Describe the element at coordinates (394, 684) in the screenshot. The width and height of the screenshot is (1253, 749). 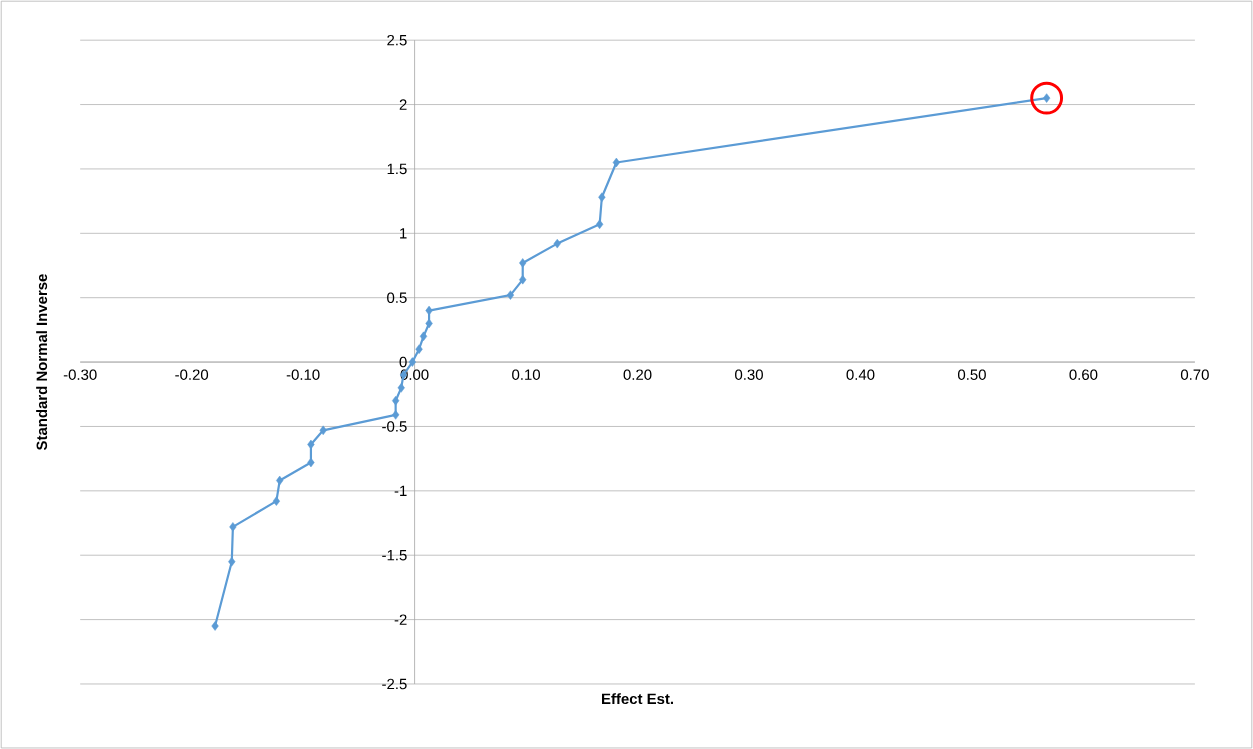
I see `y-tick-label: -2.5` at that location.